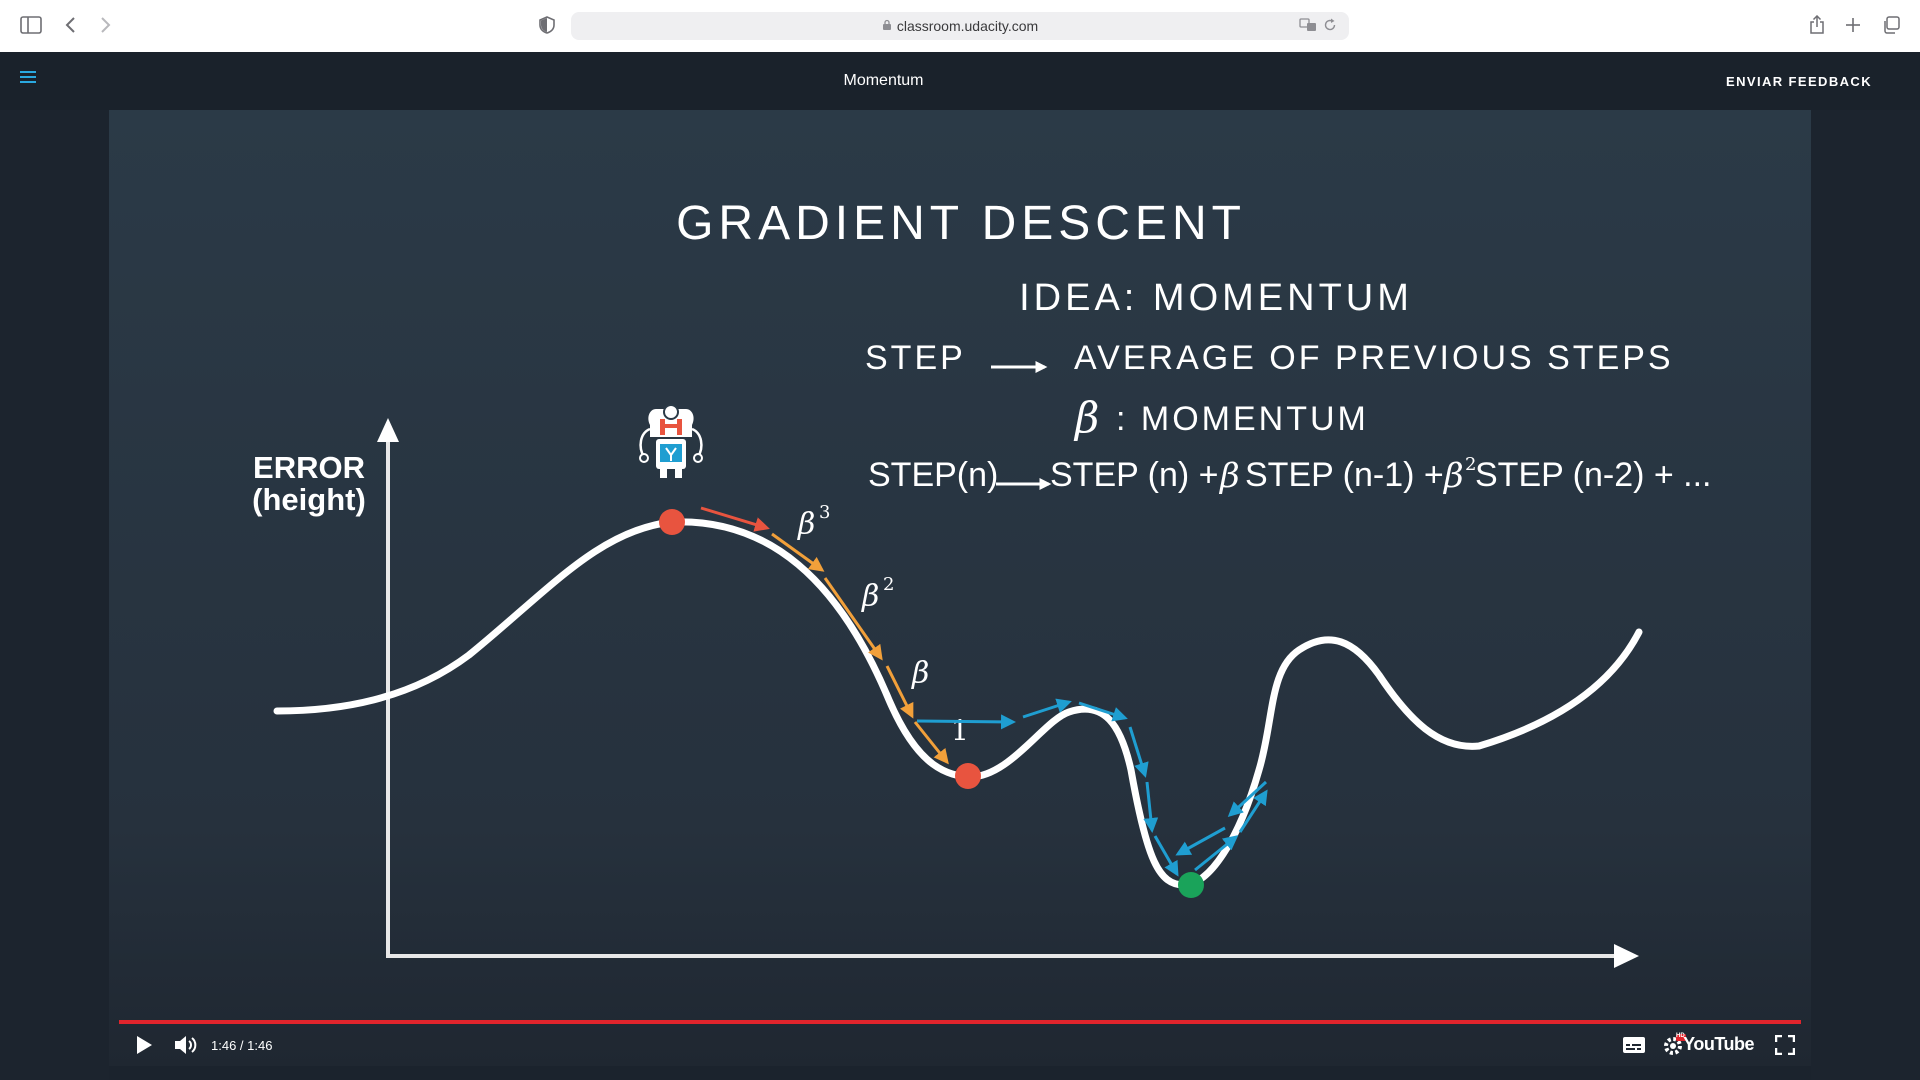  What do you see at coordinates (933, 475) in the screenshot?
I see `formula-lhs: STEP(n)` at bounding box center [933, 475].